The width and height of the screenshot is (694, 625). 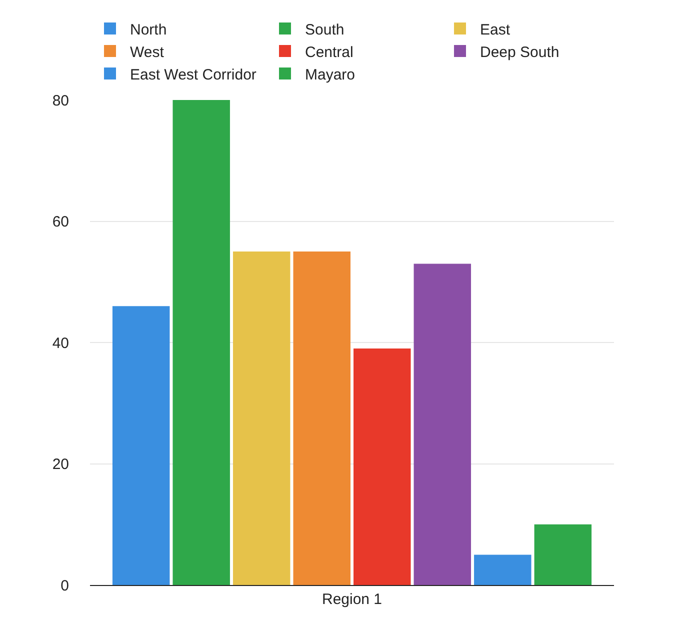 What do you see at coordinates (330, 75) in the screenshot?
I see `legend-label: Mayaro` at bounding box center [330, 75].